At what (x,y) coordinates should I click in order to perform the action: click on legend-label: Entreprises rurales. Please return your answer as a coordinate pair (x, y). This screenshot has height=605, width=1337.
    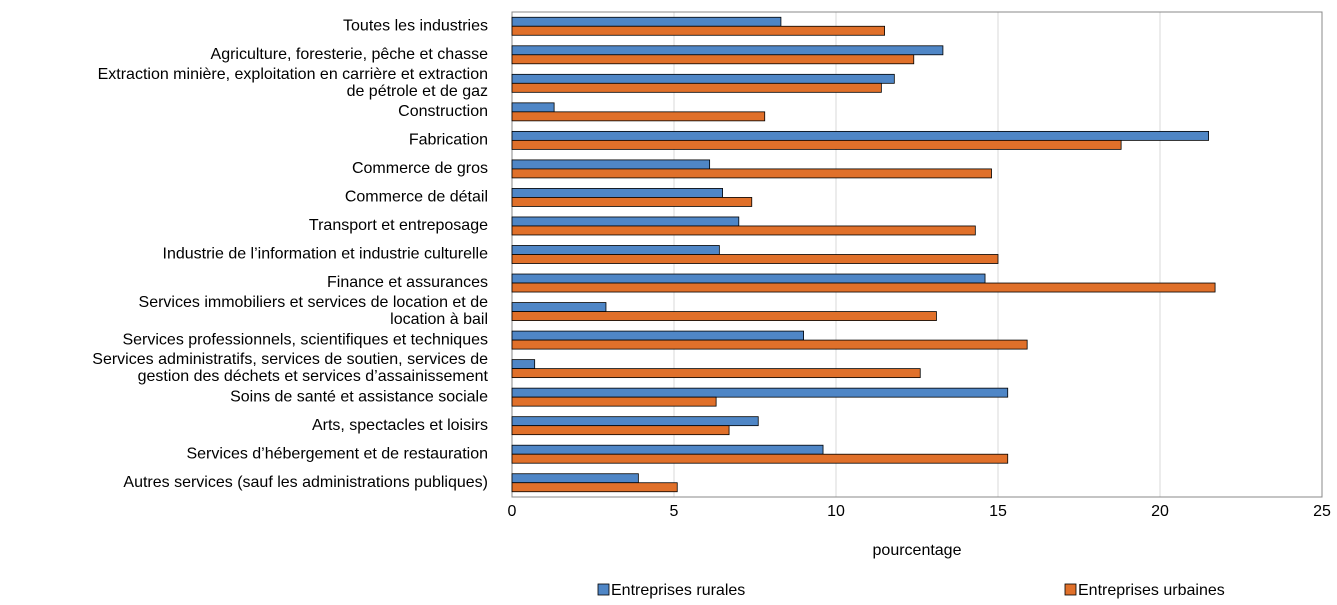
    Looking at the image, I should click on (678, 590).